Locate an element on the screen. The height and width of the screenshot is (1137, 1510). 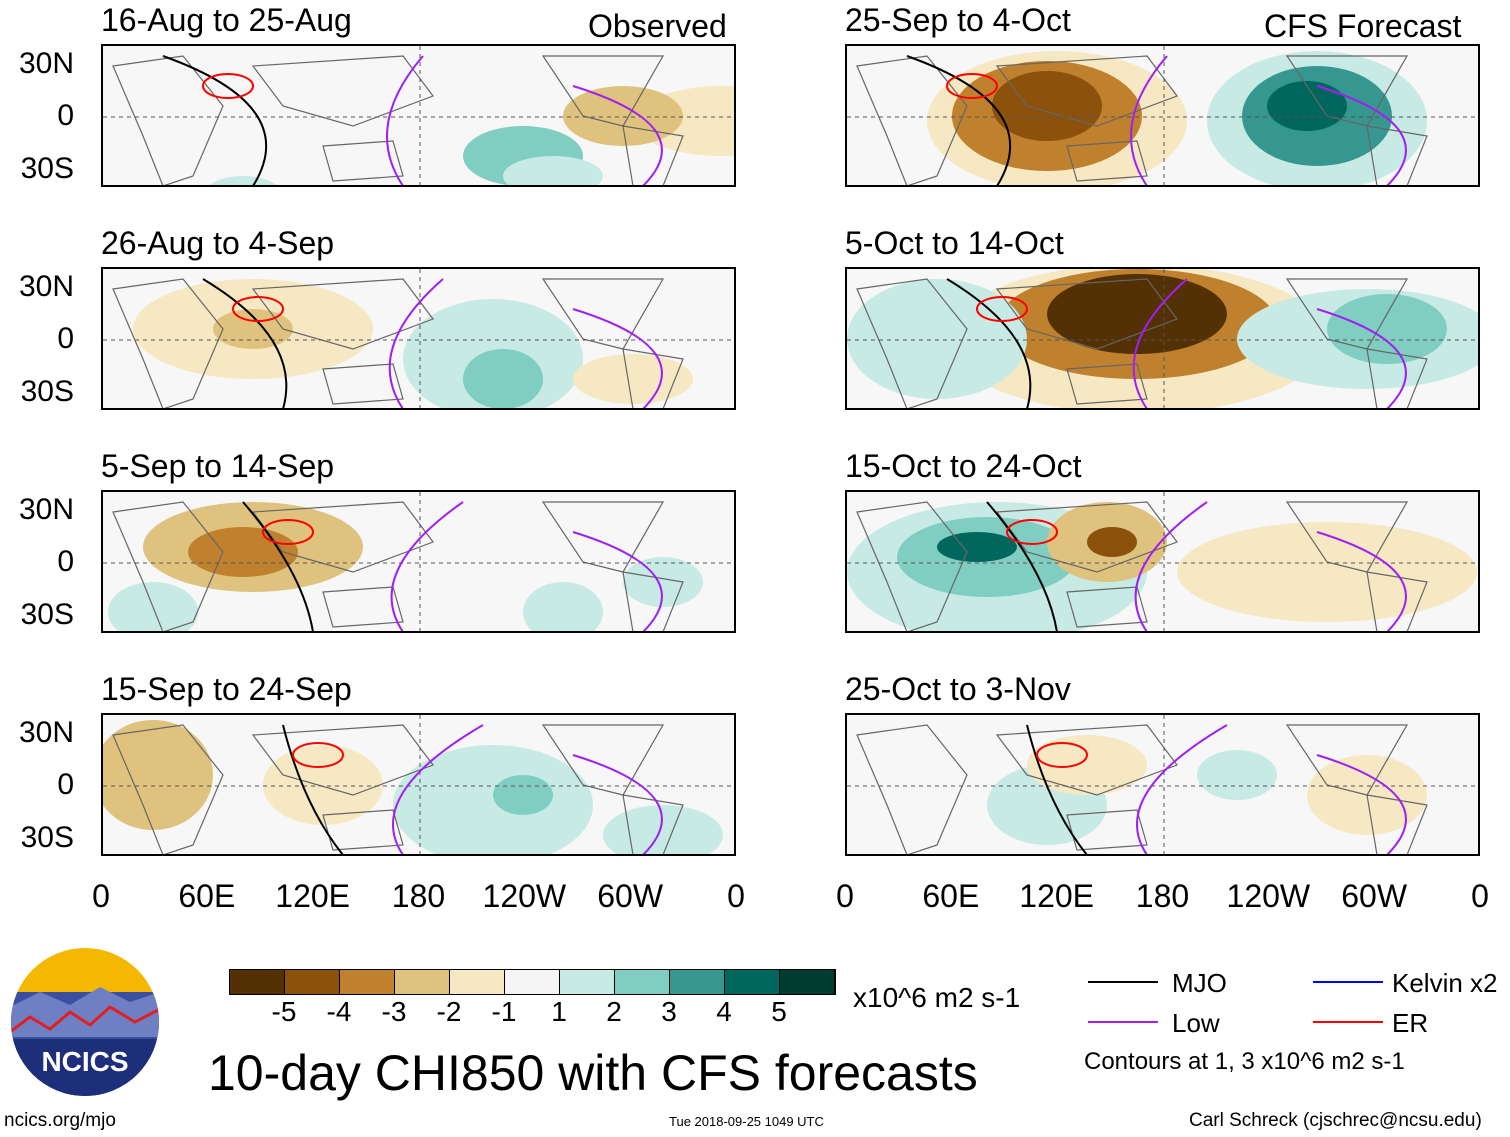
legend-line-er is located at coordinates (1348, 1022).